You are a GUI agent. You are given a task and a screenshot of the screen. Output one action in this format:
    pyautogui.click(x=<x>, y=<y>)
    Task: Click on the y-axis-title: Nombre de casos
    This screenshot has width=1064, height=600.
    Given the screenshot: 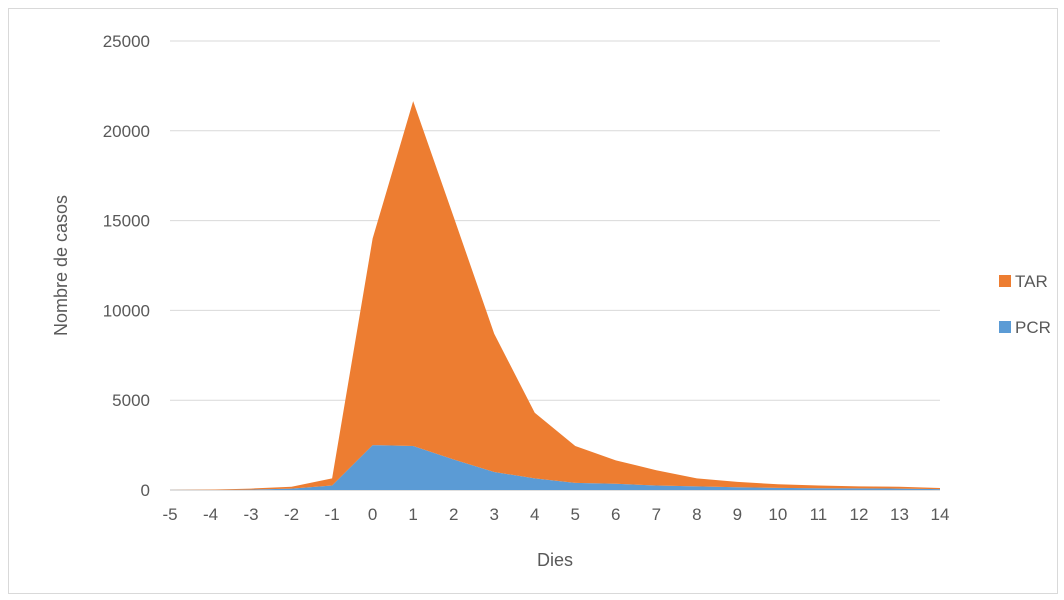 What is the action you would take?
    pyautogui.click(x=61, y=265)
    